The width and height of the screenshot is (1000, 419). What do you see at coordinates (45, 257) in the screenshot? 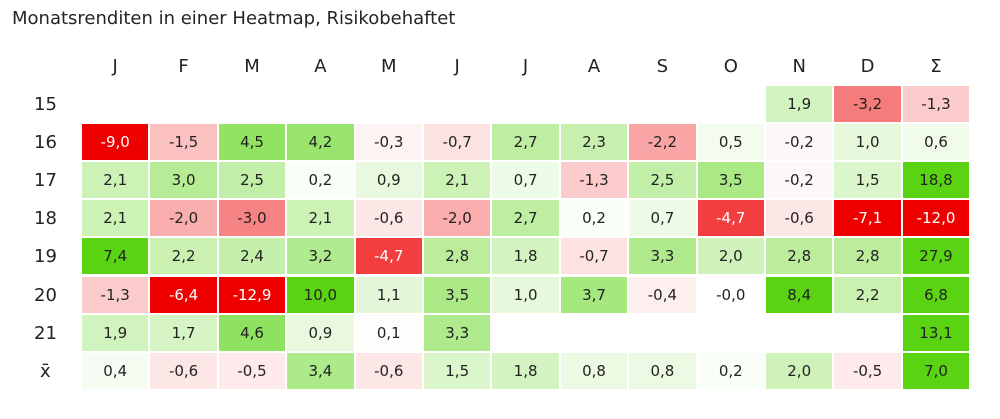
I see `row-header: 19` at bounding box center [45, 257].